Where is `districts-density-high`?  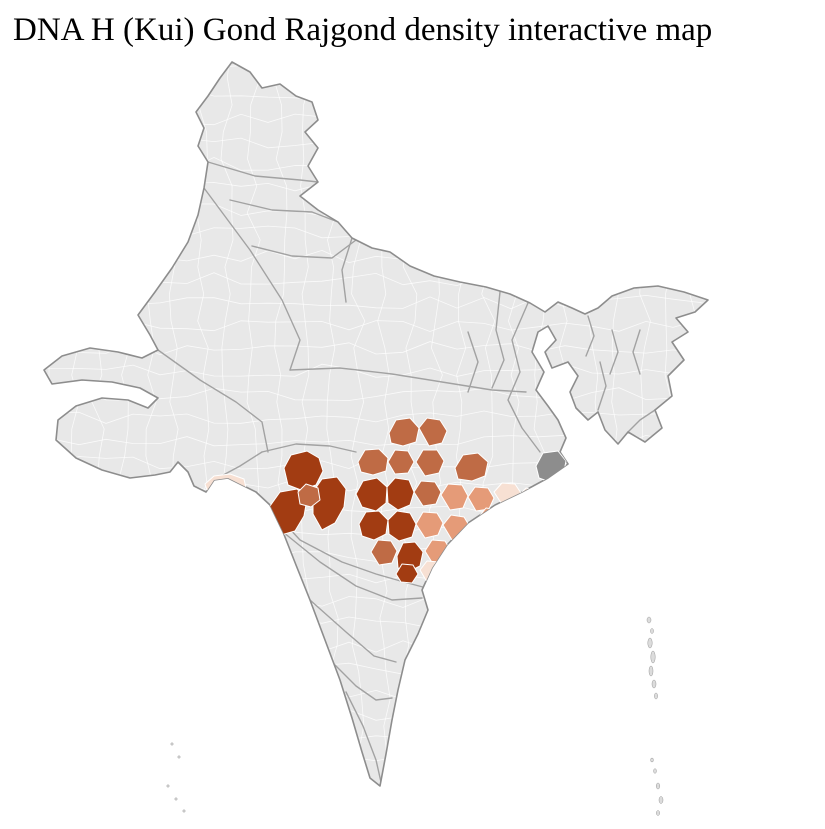 districts-density-high is located at coordinates (393, 491).